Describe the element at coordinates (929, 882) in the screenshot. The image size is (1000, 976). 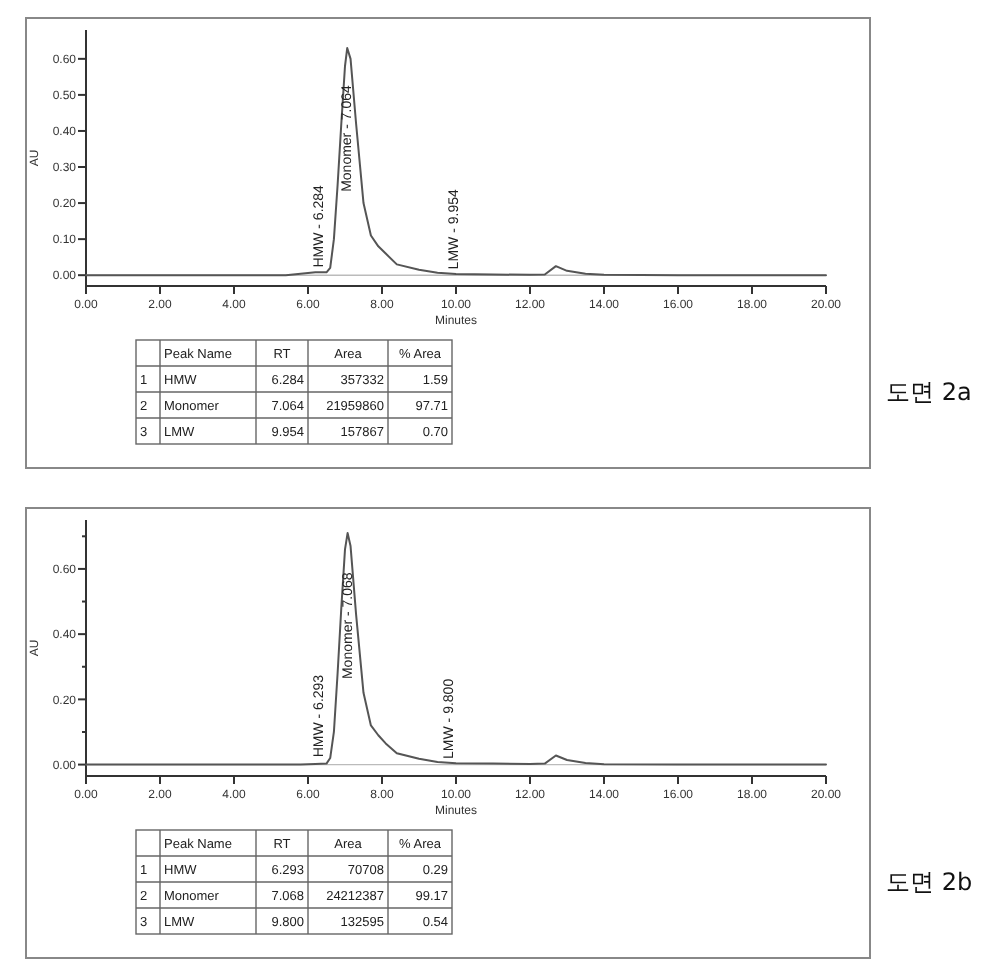
I see `text: 도면 2b` at that location.